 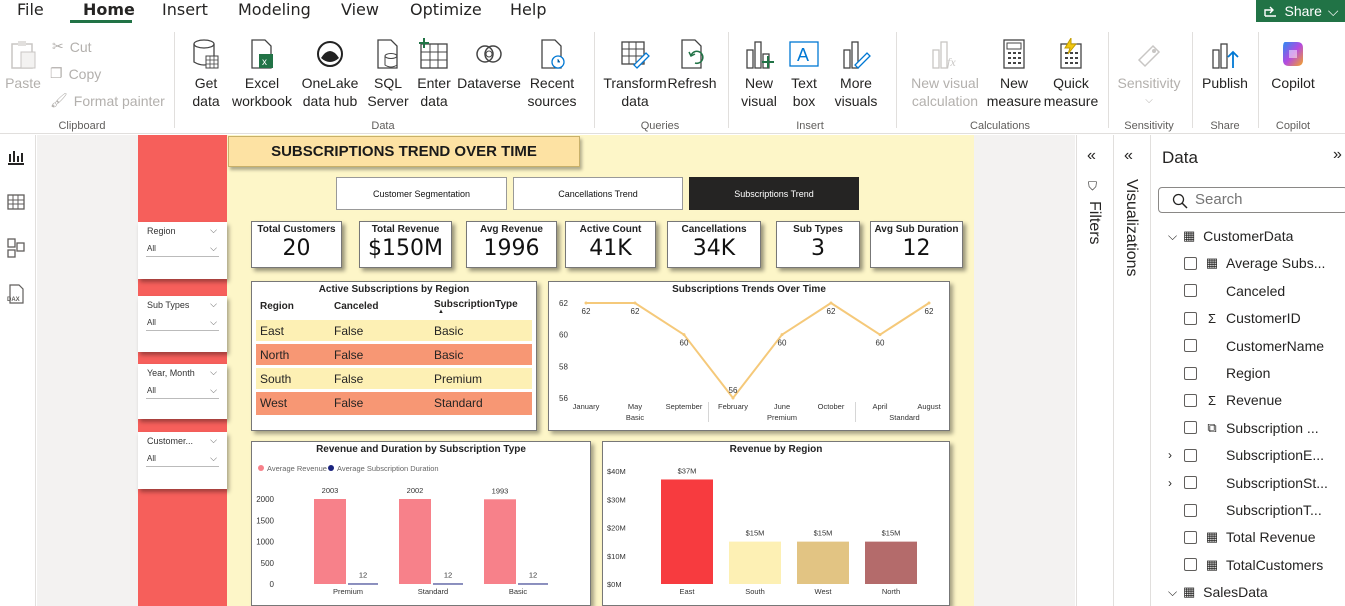 I want to click on copilot-button: Copilot, so click(x=1293, y=65).